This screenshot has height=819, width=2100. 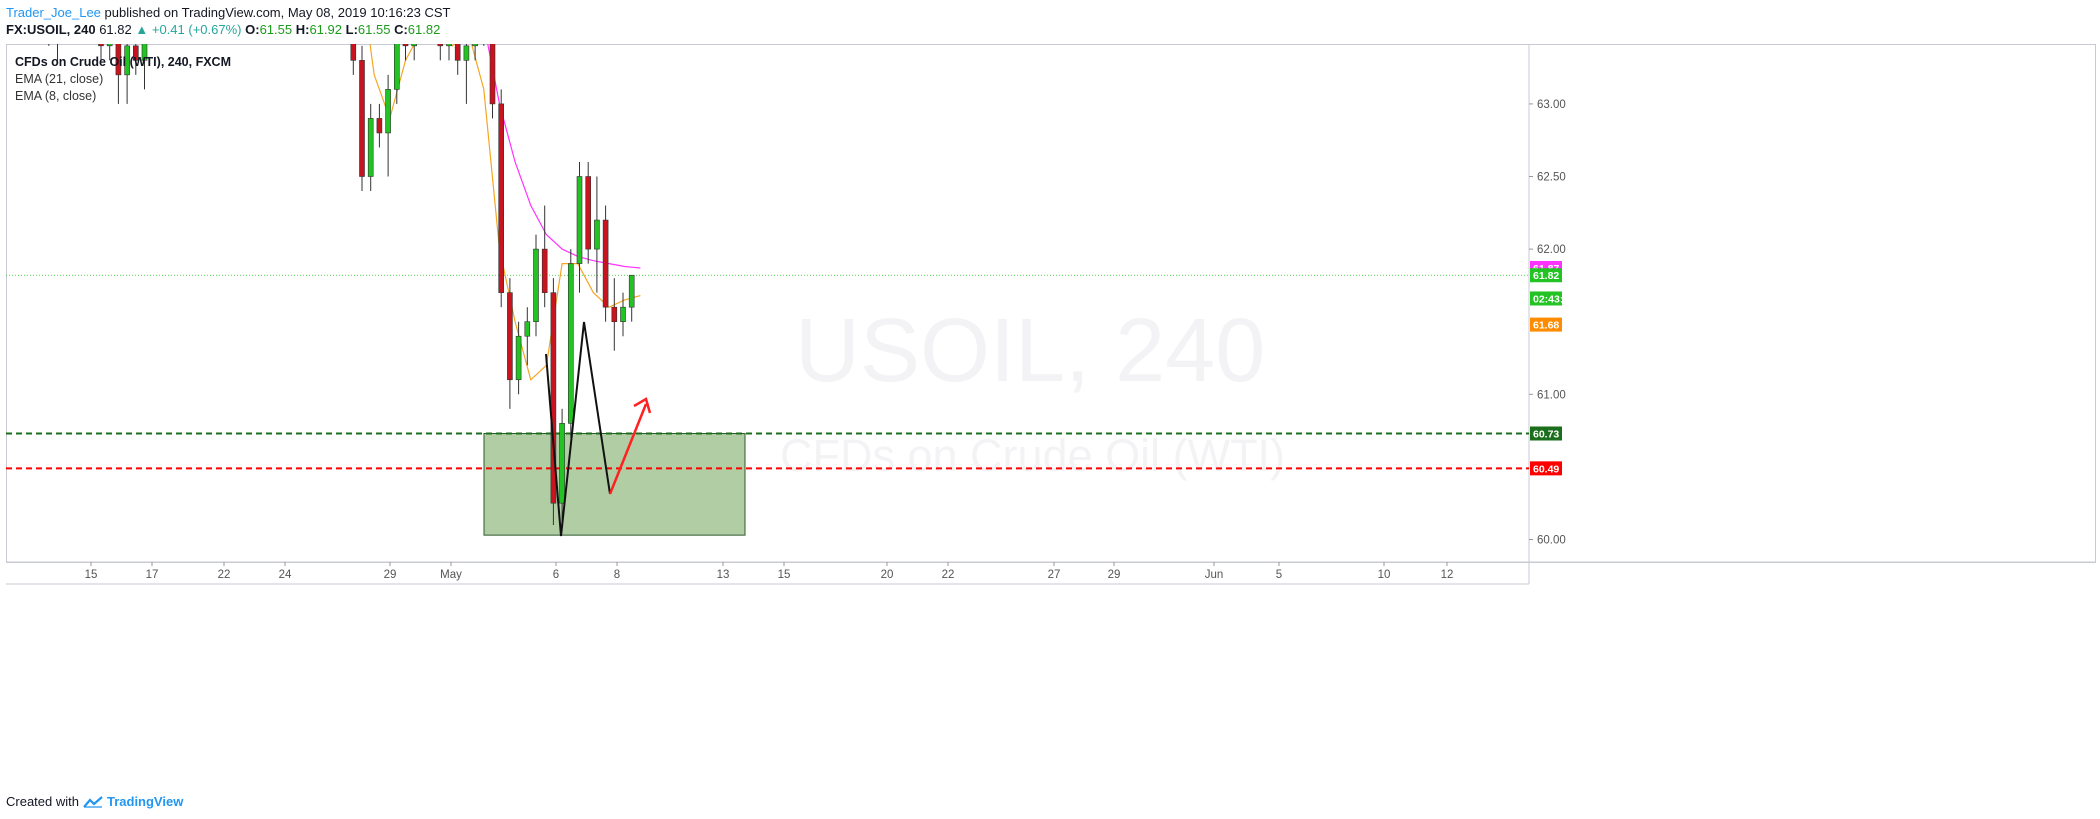 What do you see at coordinates (401, 29) in the screenshot?
I see `close-label: C:` at bounding box center [401, 29].